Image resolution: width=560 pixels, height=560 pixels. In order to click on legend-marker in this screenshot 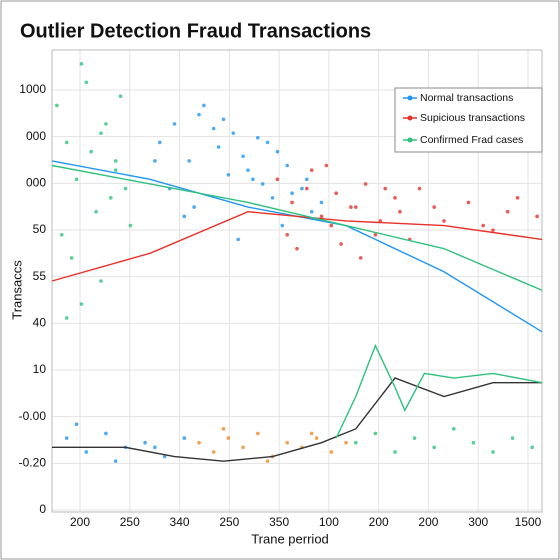, I will do `click(410, 118)`.